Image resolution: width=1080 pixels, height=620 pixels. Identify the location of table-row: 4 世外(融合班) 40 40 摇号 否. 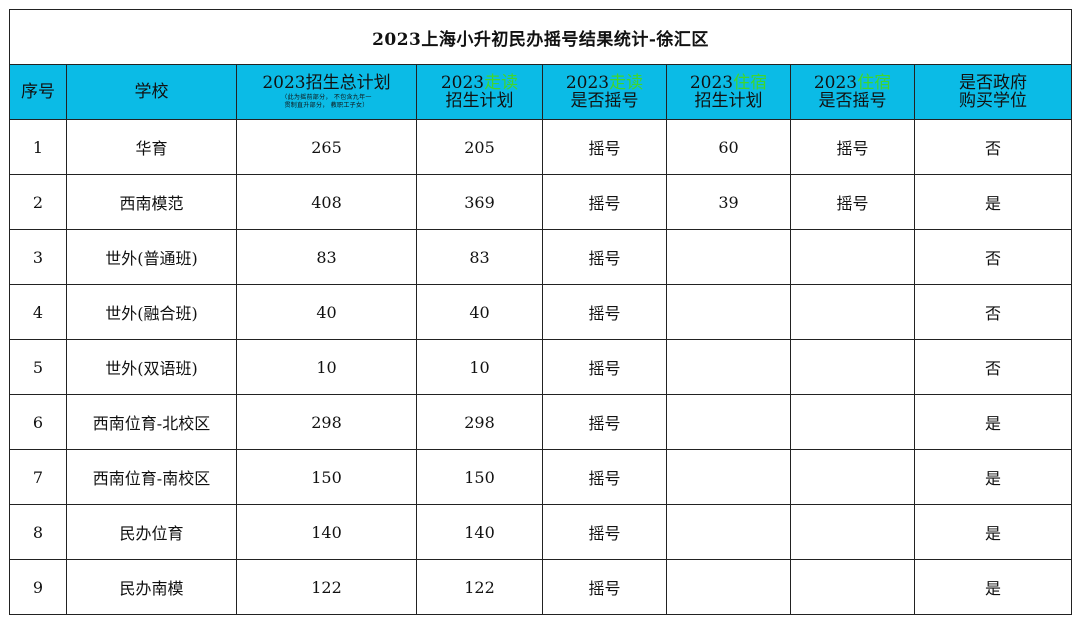
(540, 312).